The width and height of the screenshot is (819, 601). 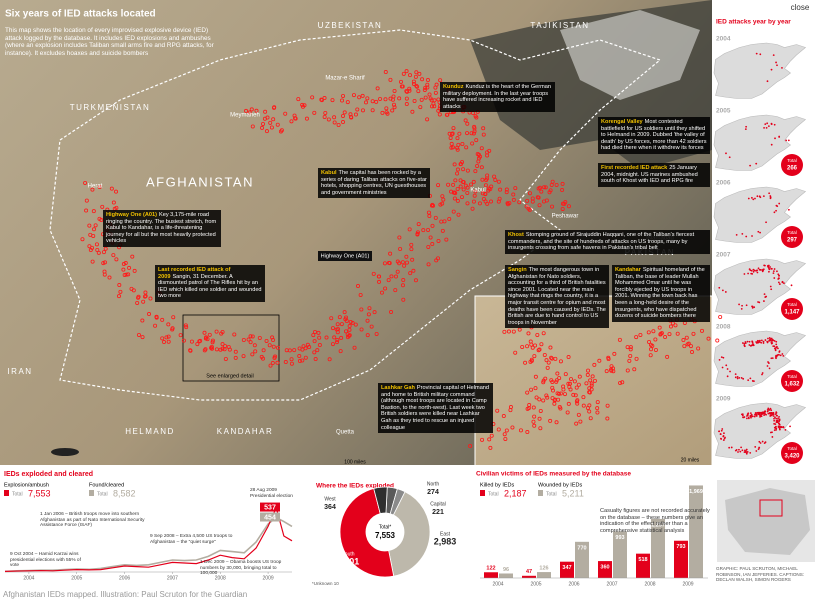 I want to click on x-tick-label: 2007, so click(x=611, y=584).